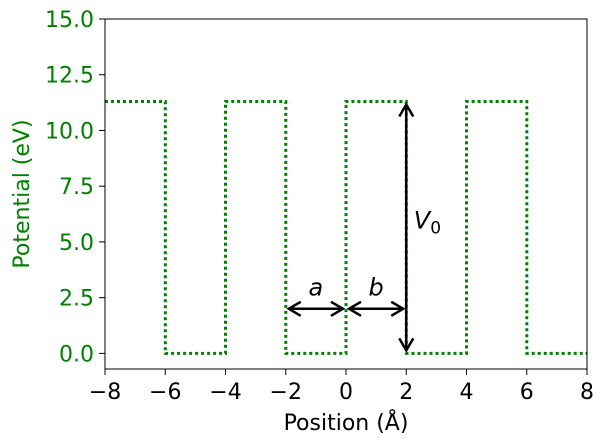 The image size is (606, 446). Describe the element at coordinates (69, 76) in the screenshot. I see `y-tick-label: 12.5` at that location.